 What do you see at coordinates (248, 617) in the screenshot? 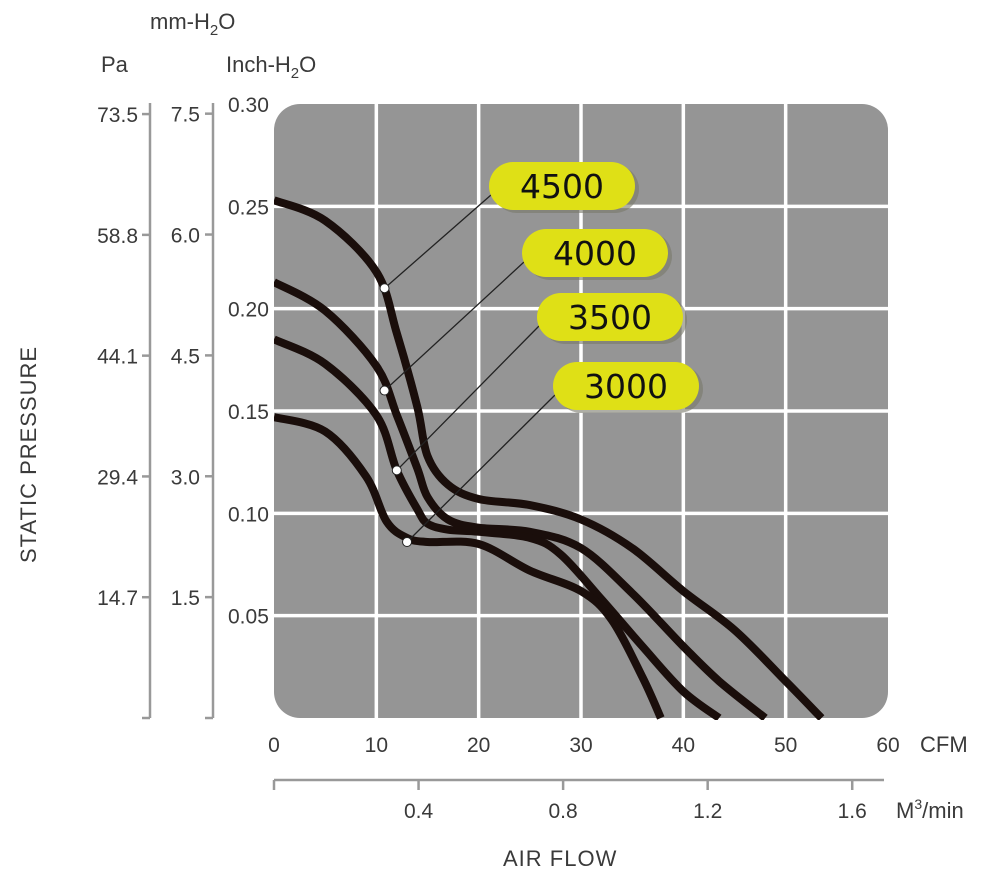
I see `y-tick-label-inch: 0.05` at bounding box center [248, 617].